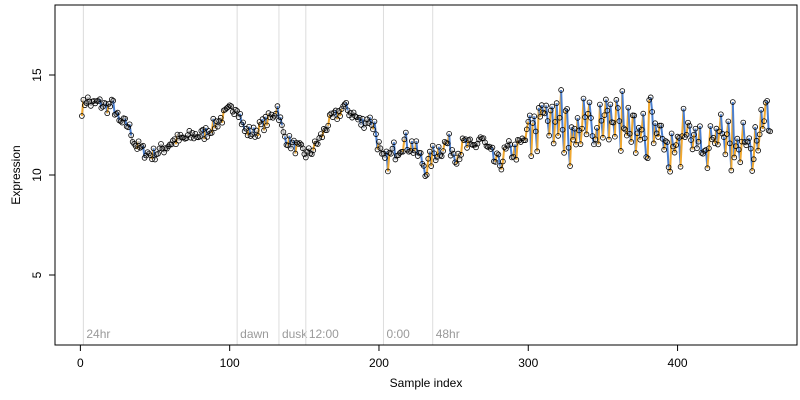 This screenshot has height=400, width=800. What do you see at coordinates (382, 357) in the screenshot?
I see `x-axis: 0 100 200 300 400` at bounding box center [382, 357].